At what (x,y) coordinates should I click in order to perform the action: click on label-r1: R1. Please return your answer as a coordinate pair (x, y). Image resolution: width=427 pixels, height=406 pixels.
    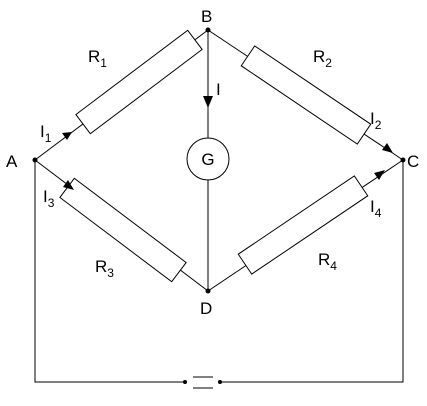
    Looking at the image, I should click on (97, 58).